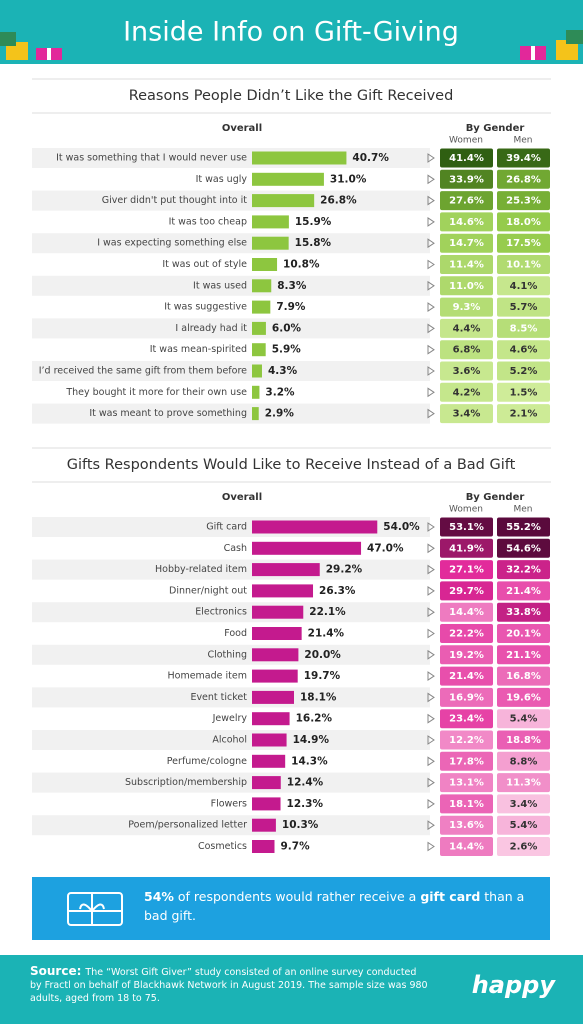 The height and width of the screenshot is (1024, 583). Describe the element at coordinates (466, 286) in the screenshot. I see `cell-label: 11.0%` at that location.